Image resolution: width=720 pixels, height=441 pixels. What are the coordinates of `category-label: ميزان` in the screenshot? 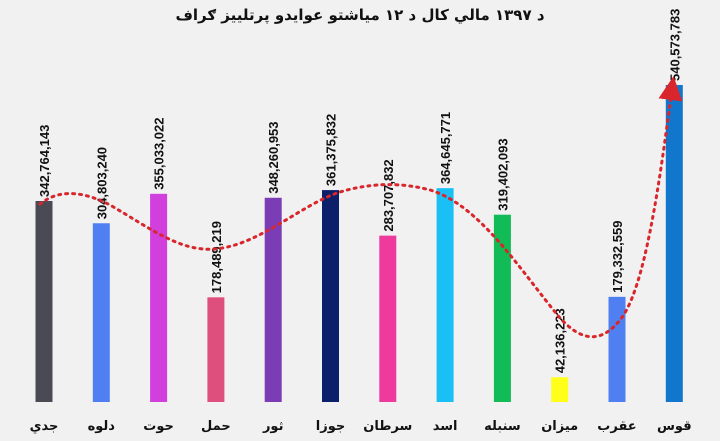 It's located at (559, 426).